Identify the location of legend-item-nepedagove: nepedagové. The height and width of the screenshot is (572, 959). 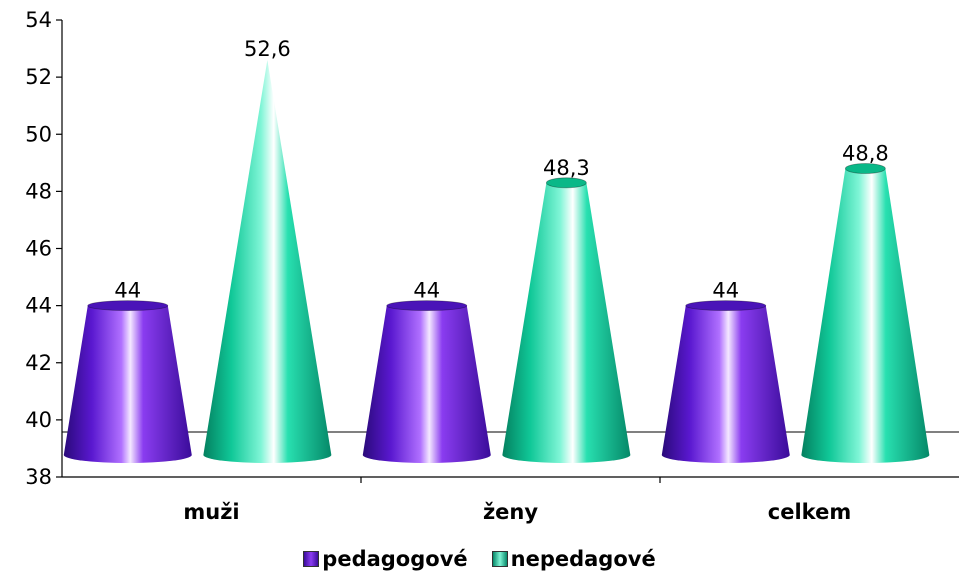
(573, 559).